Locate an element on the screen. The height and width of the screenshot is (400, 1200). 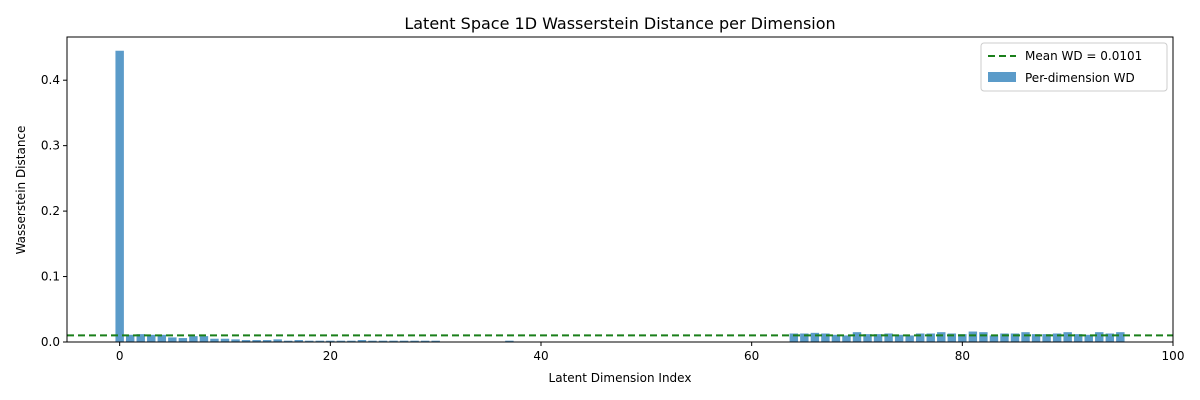
x-axis-ticks: 0 20 40 60 80 100 is located at coordinates (650, 352).